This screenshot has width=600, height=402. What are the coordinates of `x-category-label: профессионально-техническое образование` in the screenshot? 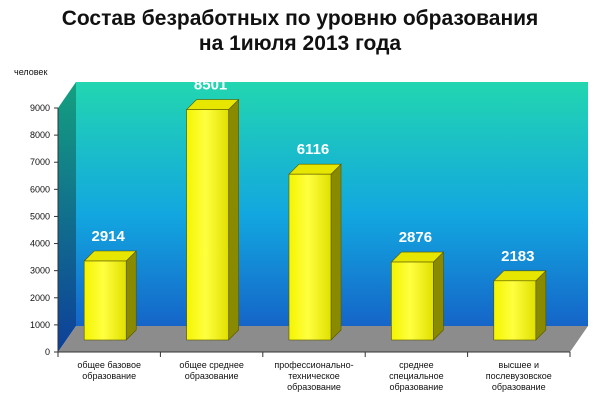 It's located at (313, 376).